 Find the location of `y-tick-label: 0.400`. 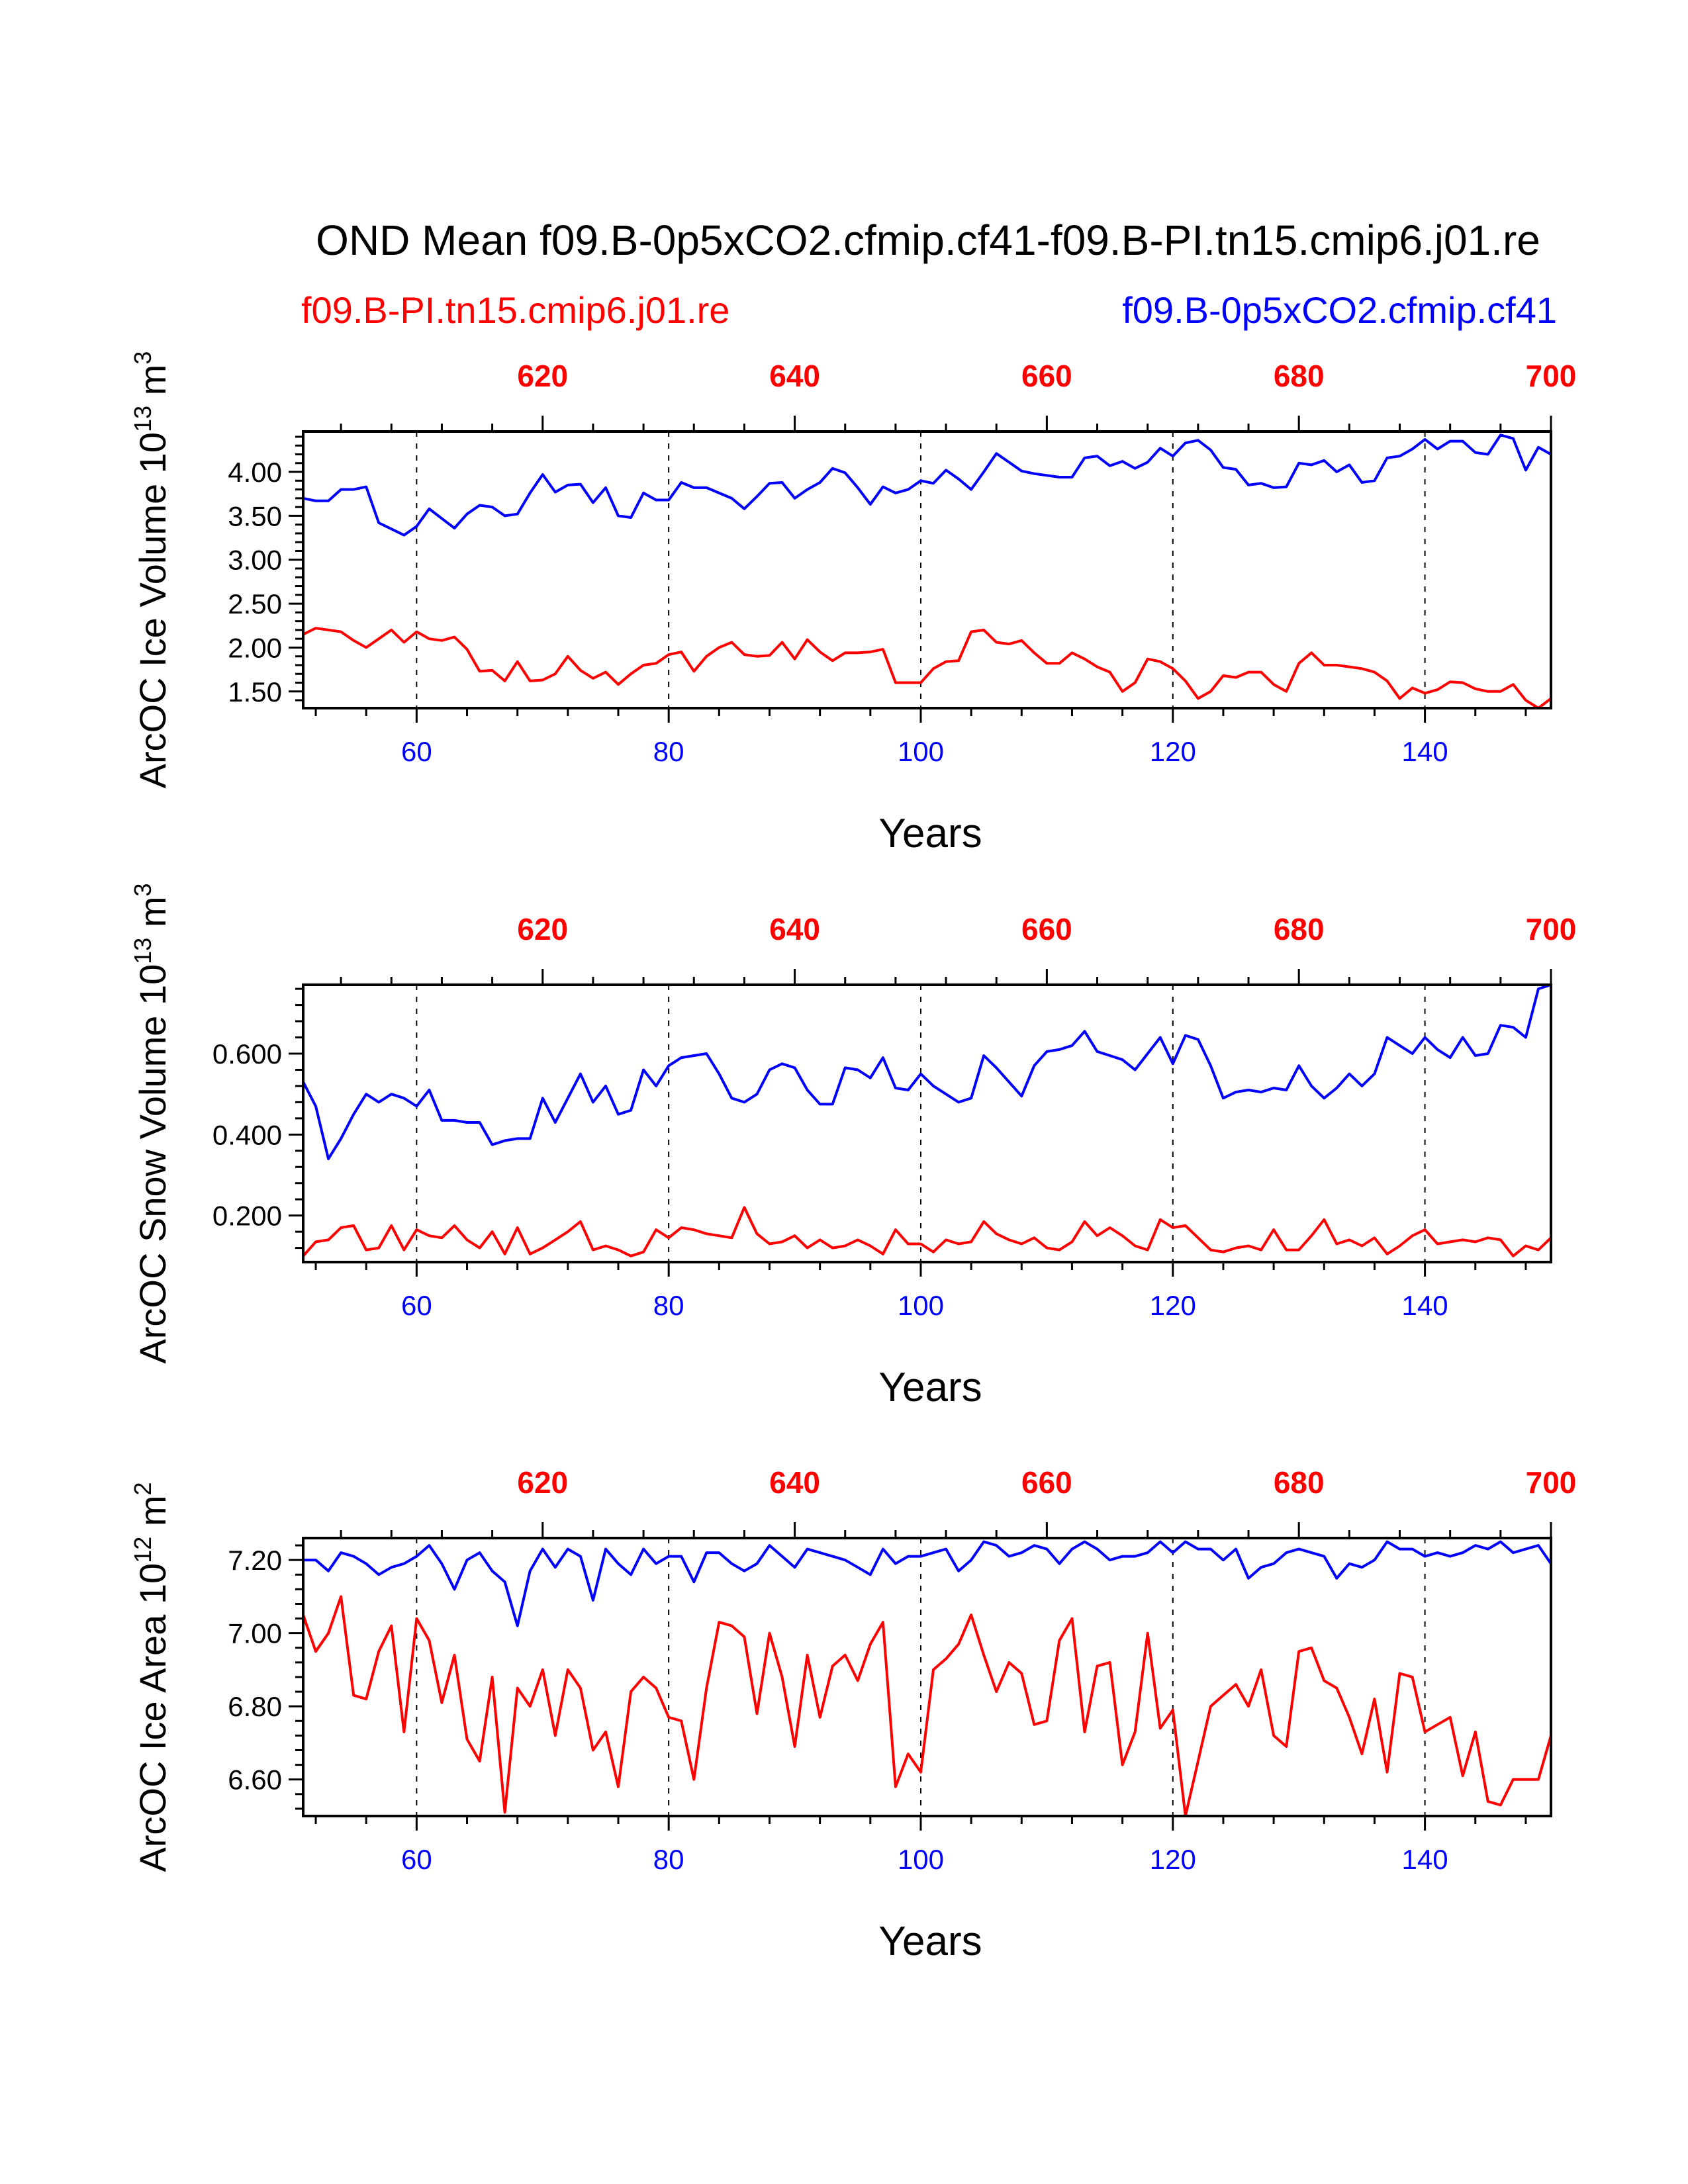

y-tick-label: 0.400 is located at coordinates (247, 1134).